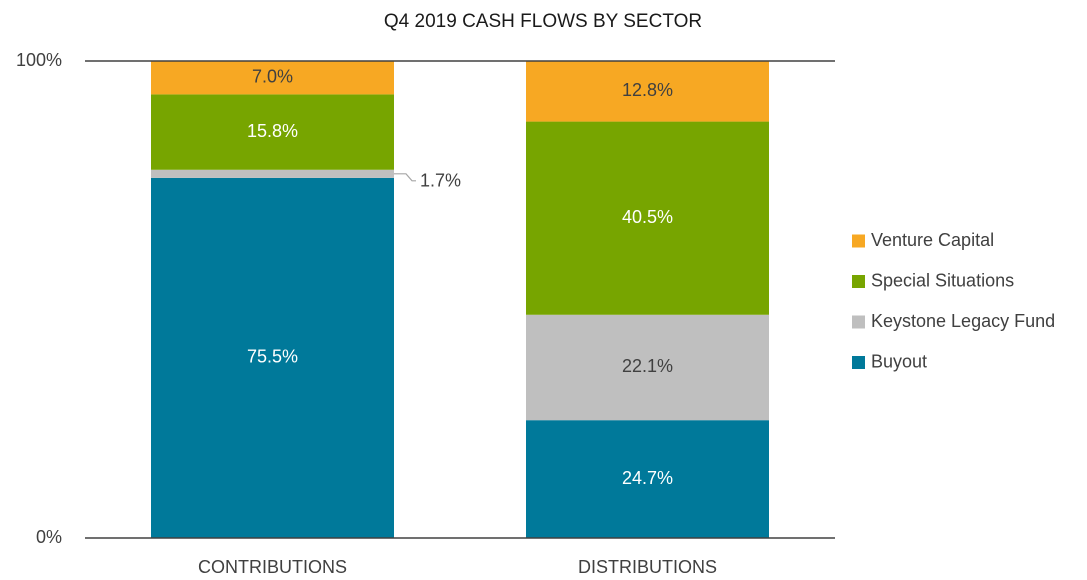 Image resolution: width=1087 pixels, height=580 pixels. What do you see at coordinates (963, 321) in the screenshot?
I see `legend-label: Keystone Legacy Fund` at bounding box center [963, 321].